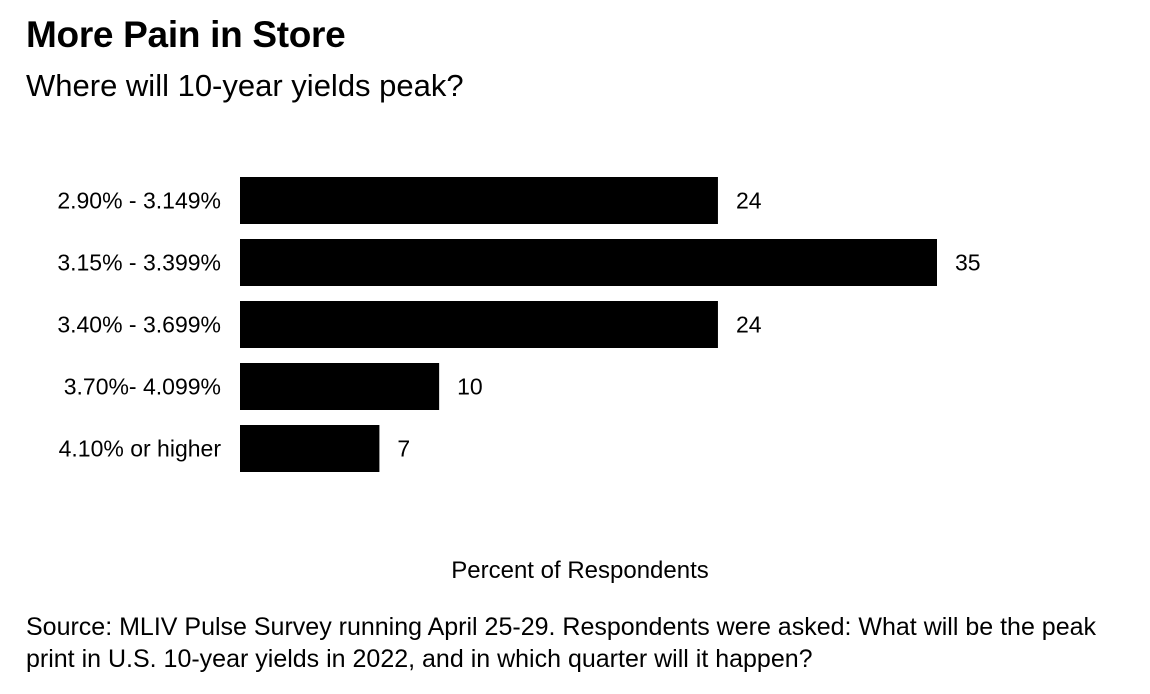 This screenshot has height=694, width=1150. What do you see at coordinates (580, 570) in the screenshot?
I see `x-axis-label: Percent of Respondents` at bounding box center [580, 570].